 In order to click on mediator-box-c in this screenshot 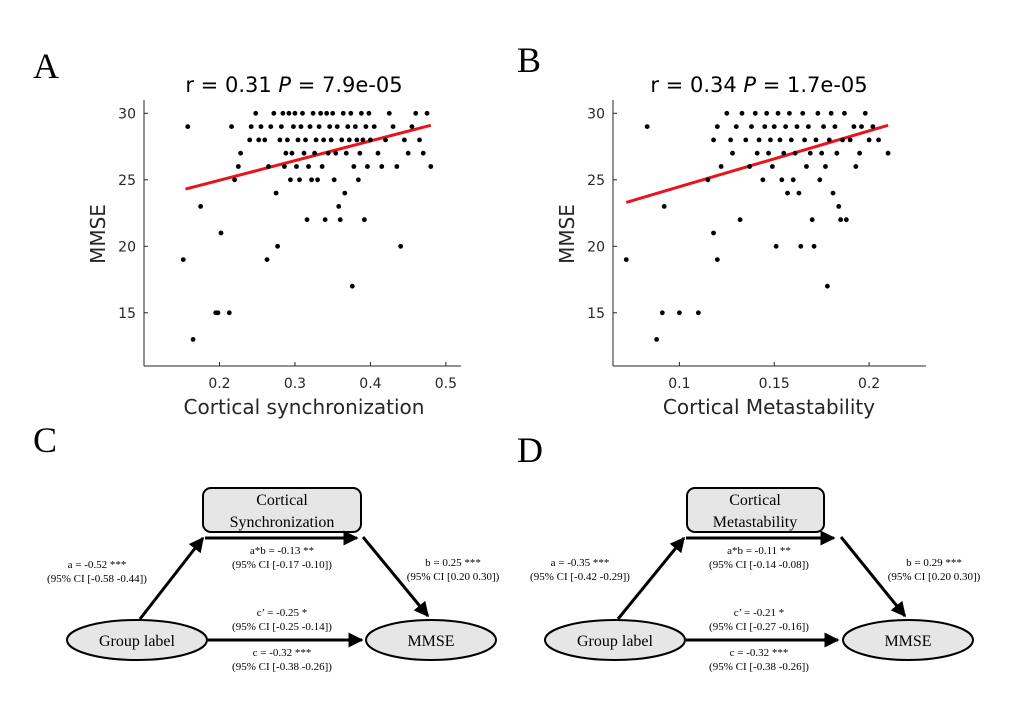, I will do `click(282, 510)`.